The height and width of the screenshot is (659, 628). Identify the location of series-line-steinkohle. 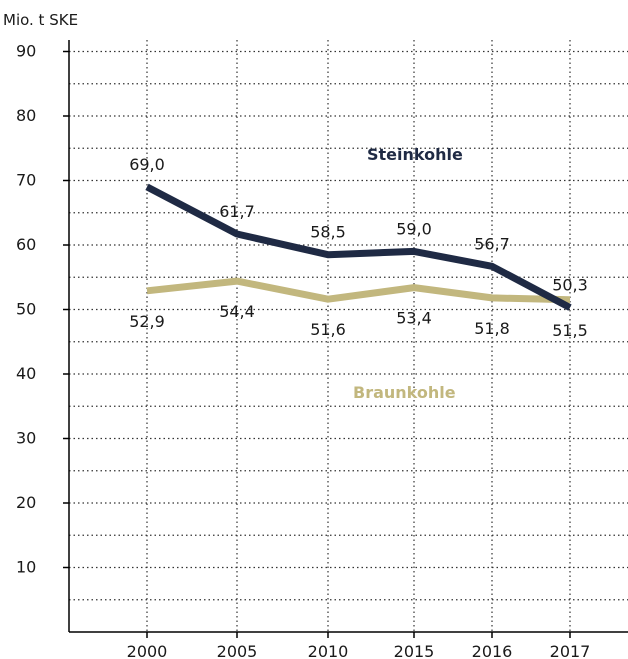
(358, 247).